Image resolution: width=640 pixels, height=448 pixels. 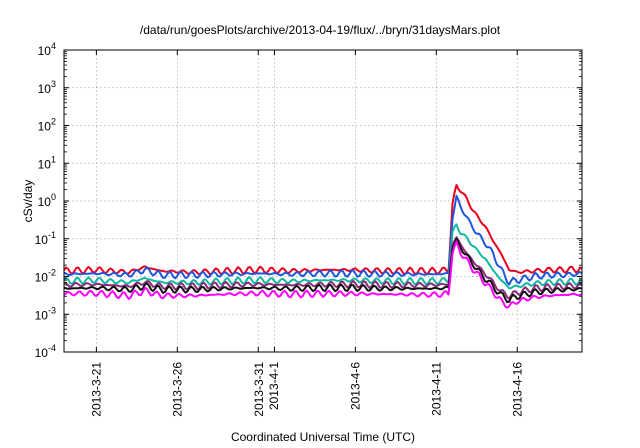 What do you see at coordinates (45, 313) in the screenshot?
I see `y-tick-label: 10⁻³` at bounding box center [45, 313].